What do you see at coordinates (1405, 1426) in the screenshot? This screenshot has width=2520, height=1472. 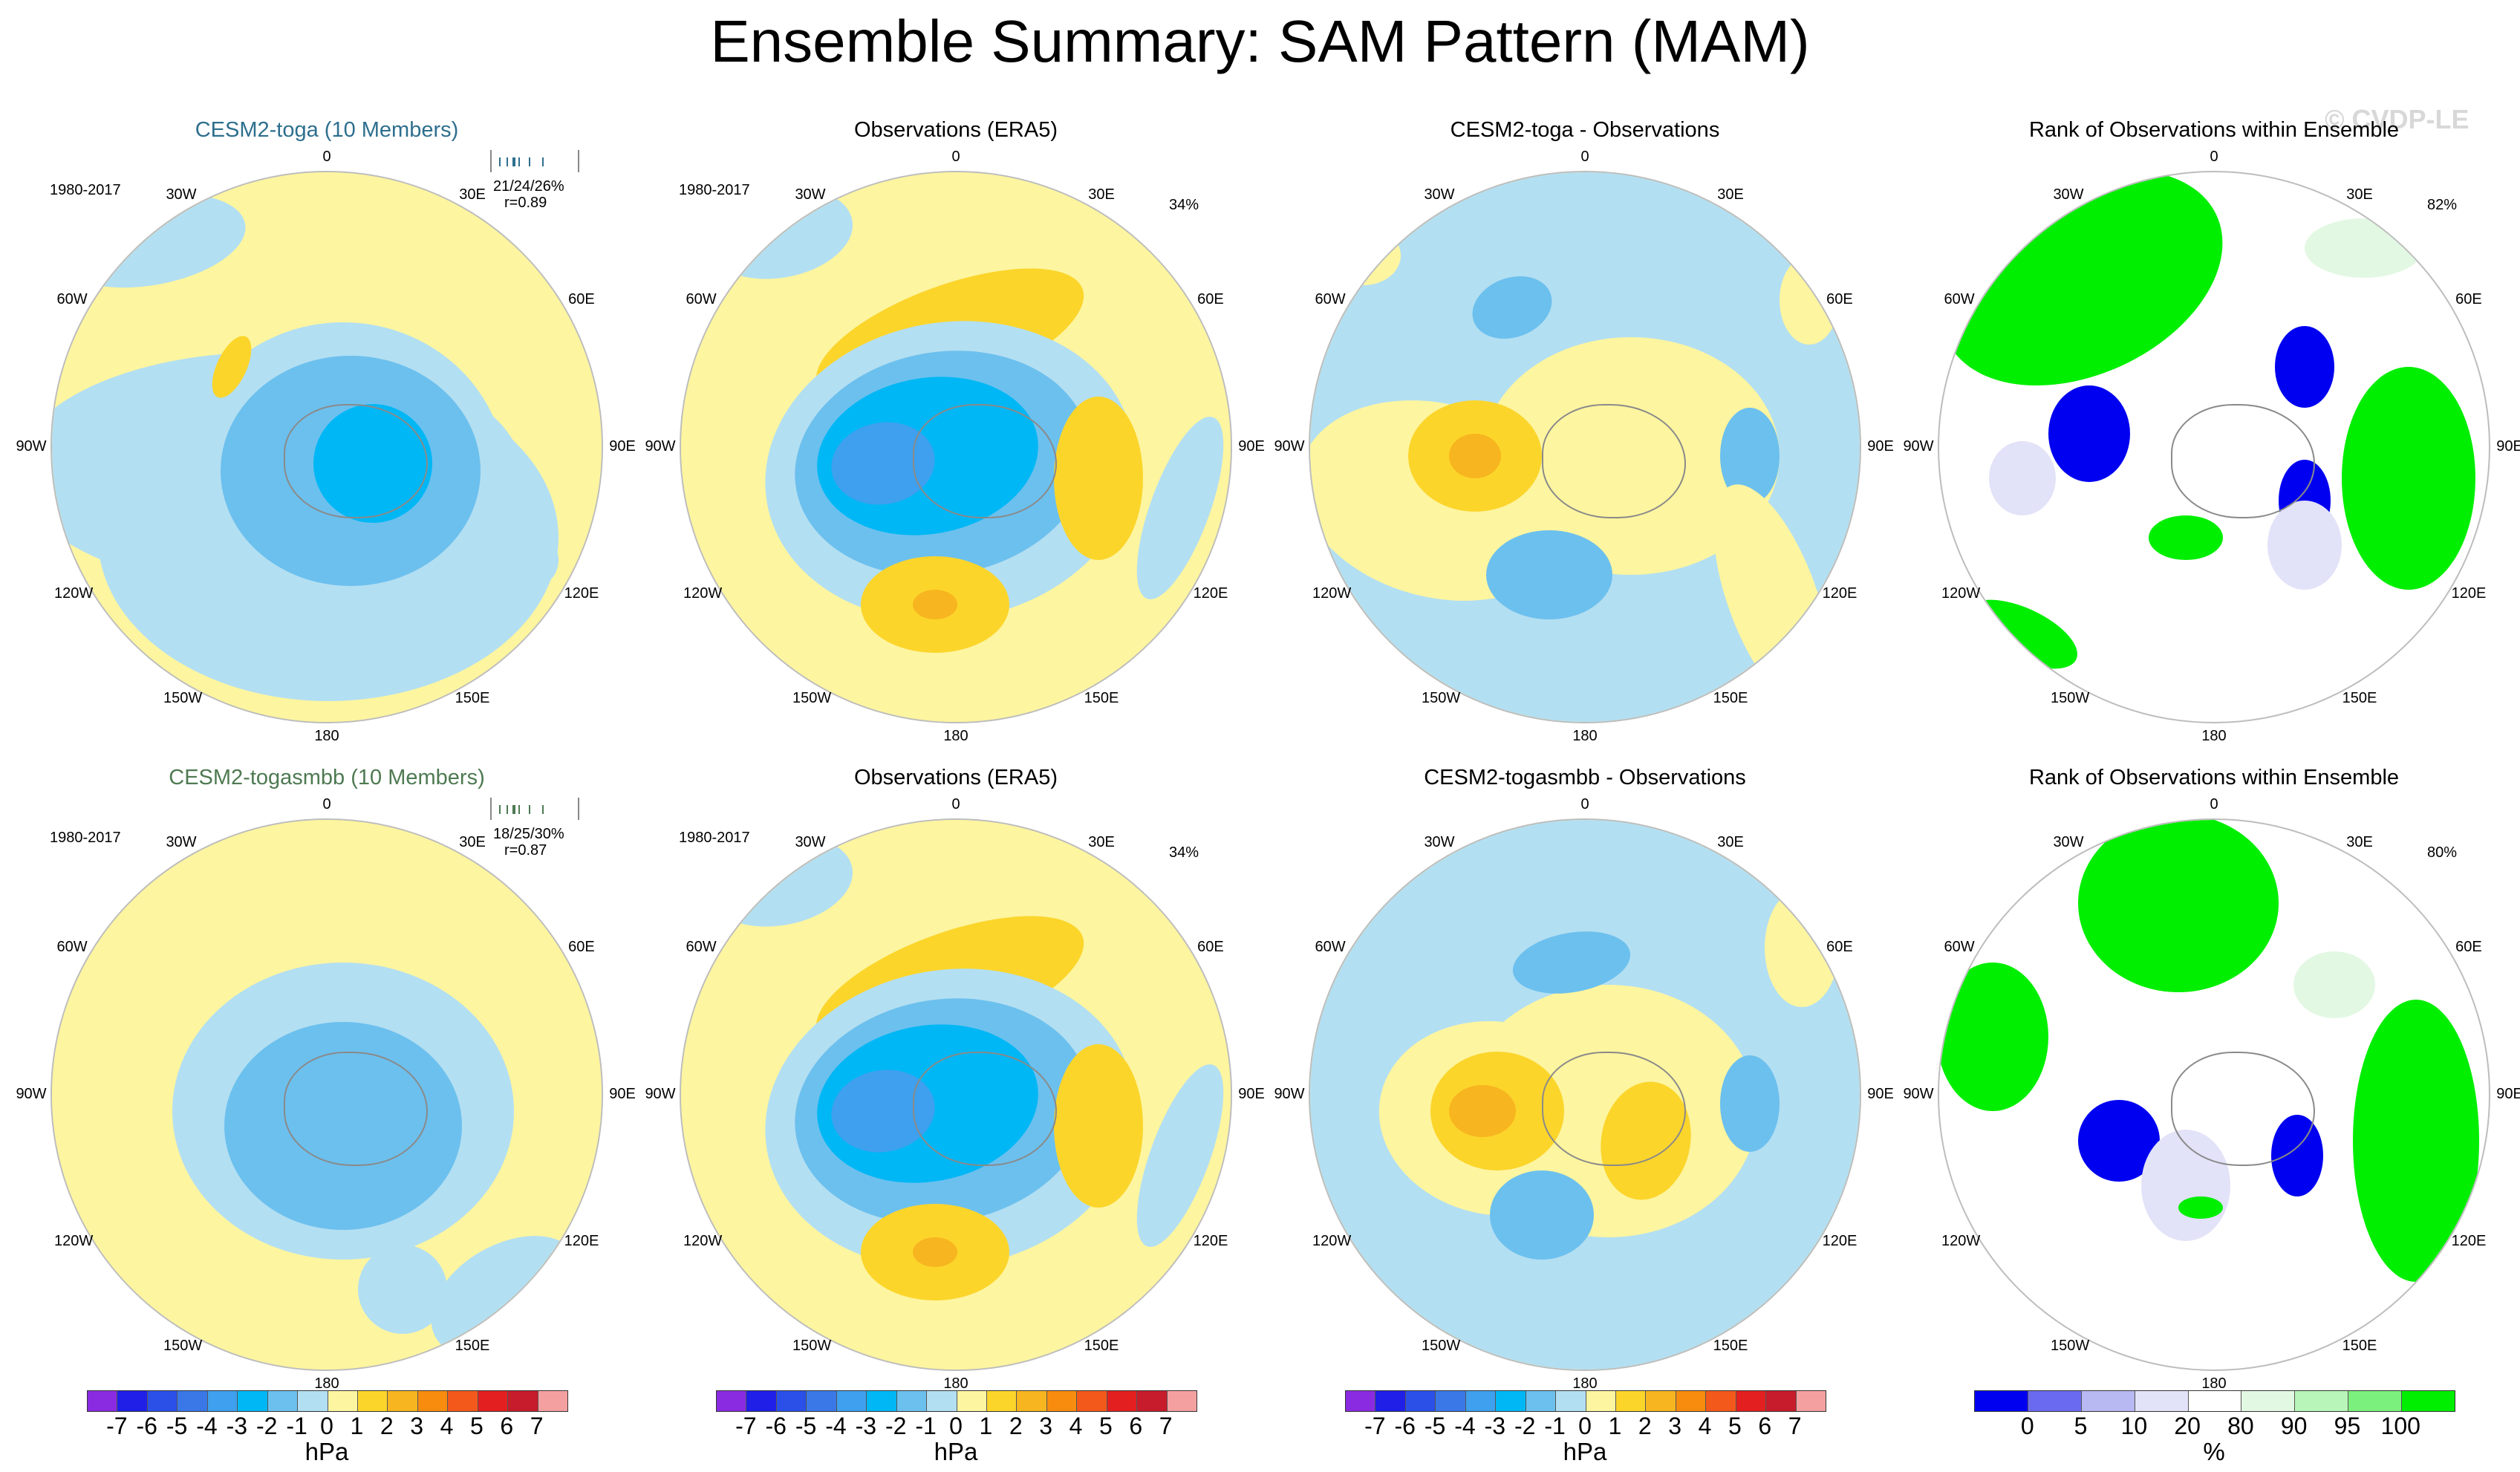 I see `colorbar-3-tick-label: -6` at bounding box center [1405, 1426].